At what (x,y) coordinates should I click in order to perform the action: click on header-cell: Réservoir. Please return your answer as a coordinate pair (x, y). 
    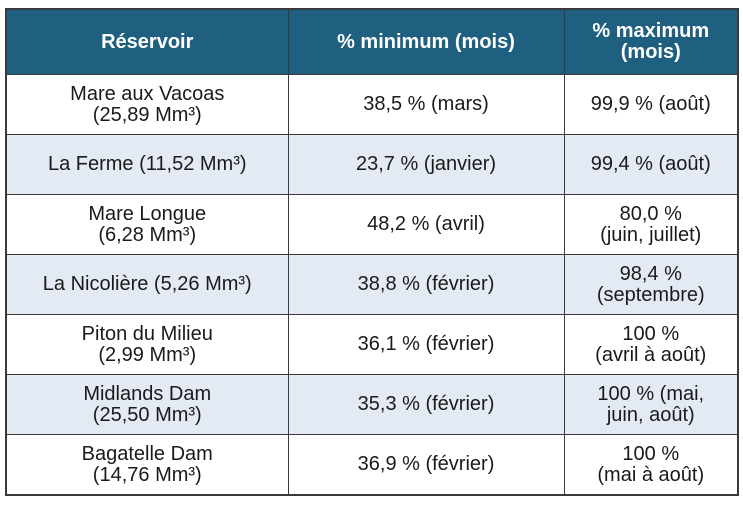
    Looking at the image, I should click on (147, 41).